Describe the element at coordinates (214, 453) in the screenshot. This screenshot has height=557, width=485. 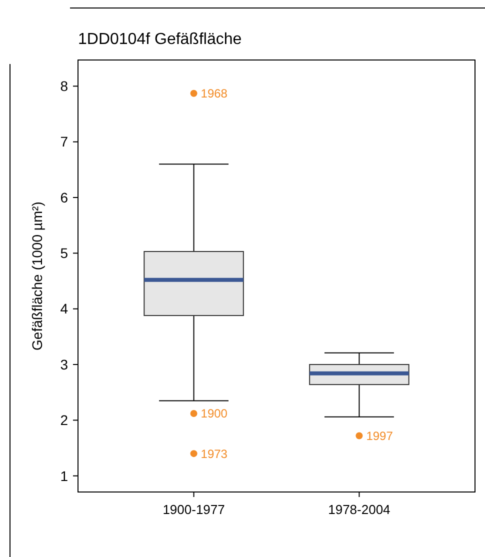
I see `annotation: 1973` at that location.